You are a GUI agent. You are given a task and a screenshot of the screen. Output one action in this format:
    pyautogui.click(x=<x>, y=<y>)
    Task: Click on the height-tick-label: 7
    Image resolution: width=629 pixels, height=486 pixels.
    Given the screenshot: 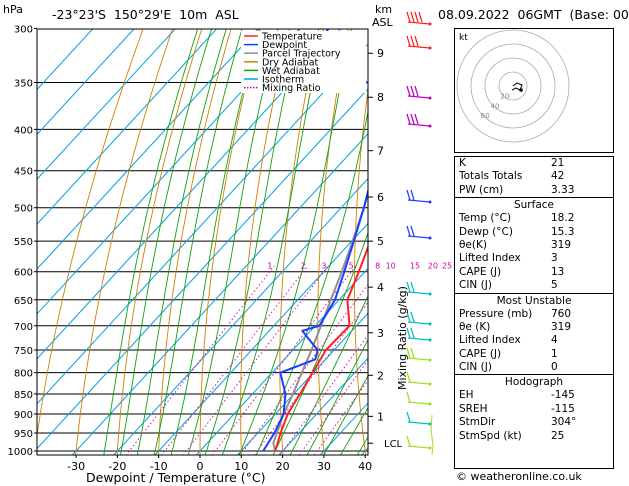 What is the action you would take?
    pyautogui.click(x=380, y=151)
    